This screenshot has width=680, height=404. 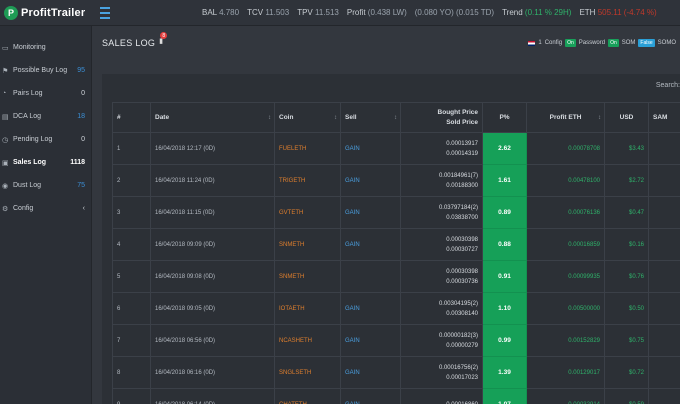 I want to click on sidebar-item-possible-buy-log: ⚑ Possible Buy Log 95, so click(x=45, y=70).